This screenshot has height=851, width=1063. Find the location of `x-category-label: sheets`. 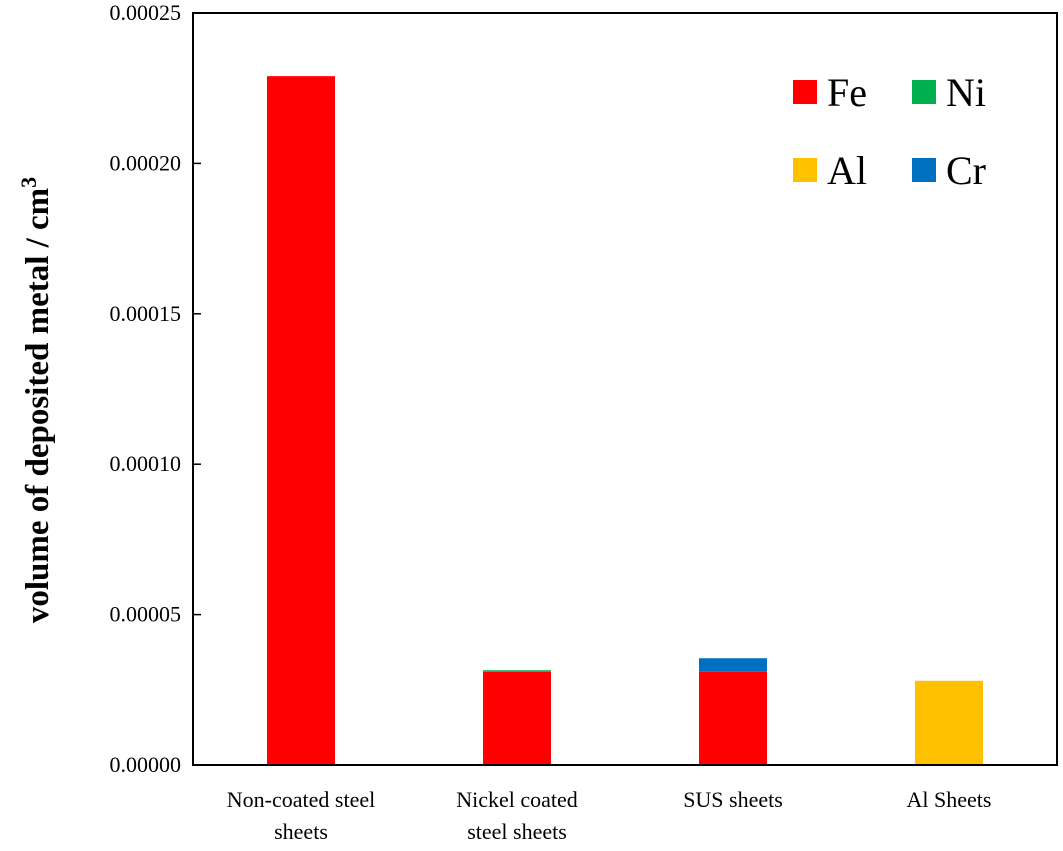

x-category-label: sheets is located at coordinates (301, 831).